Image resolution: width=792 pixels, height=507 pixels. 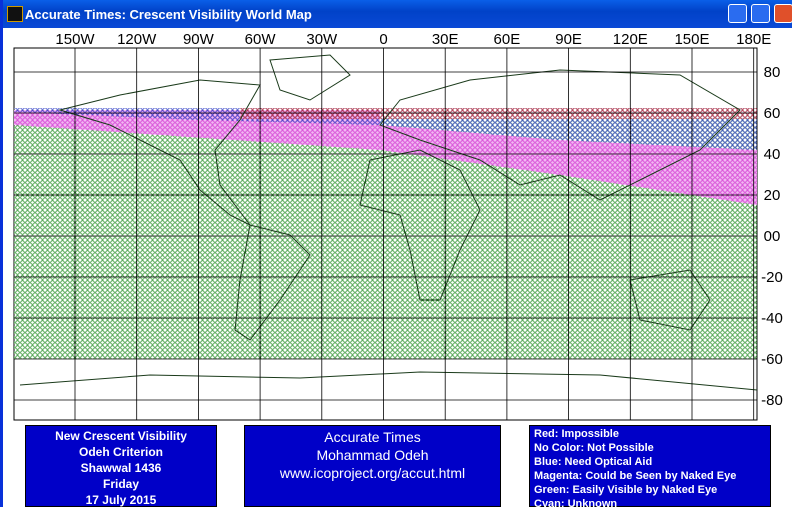 I want to click on info-line: 17 July 2015, so click(x=121, y=500).